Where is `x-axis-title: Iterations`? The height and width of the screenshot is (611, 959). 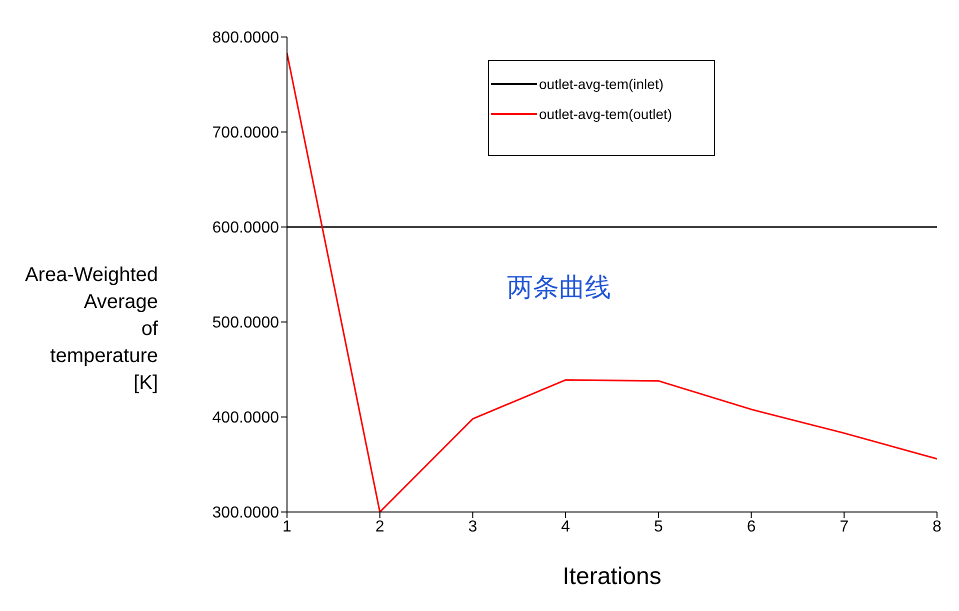
x-axis-title: Iterations is located at coordinates (612, 576).